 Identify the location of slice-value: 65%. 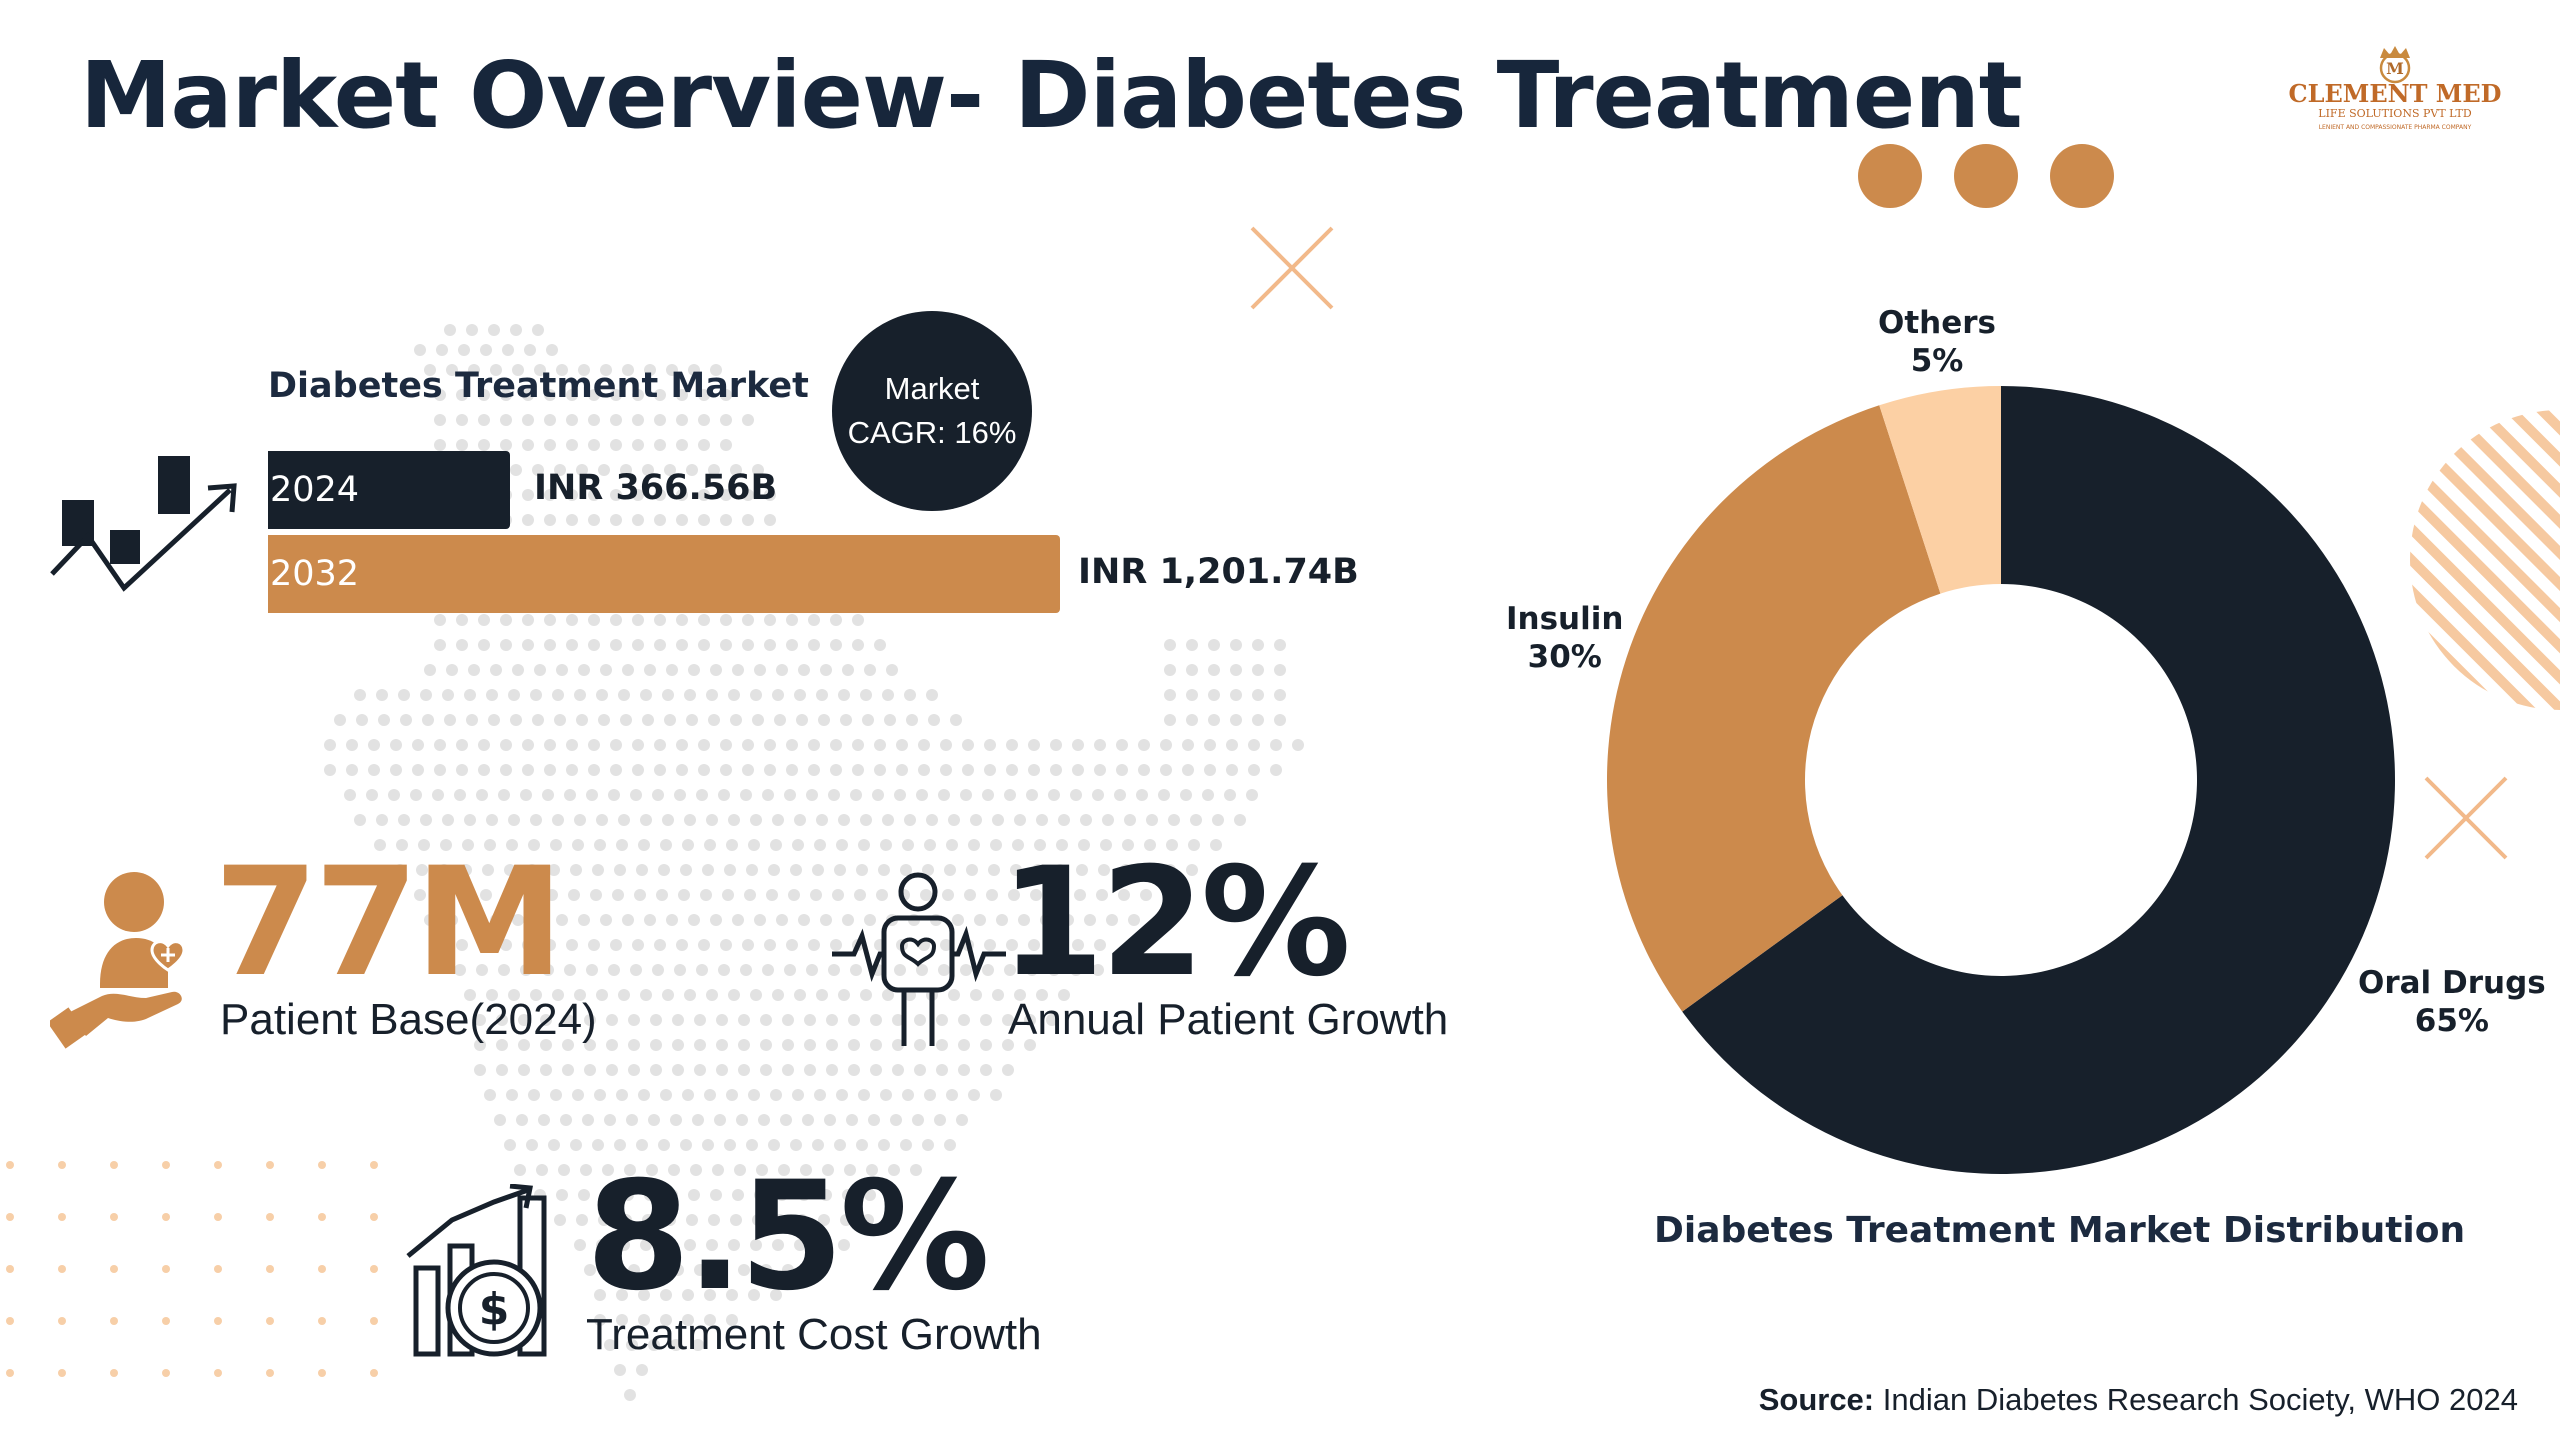
(2451, 1021).